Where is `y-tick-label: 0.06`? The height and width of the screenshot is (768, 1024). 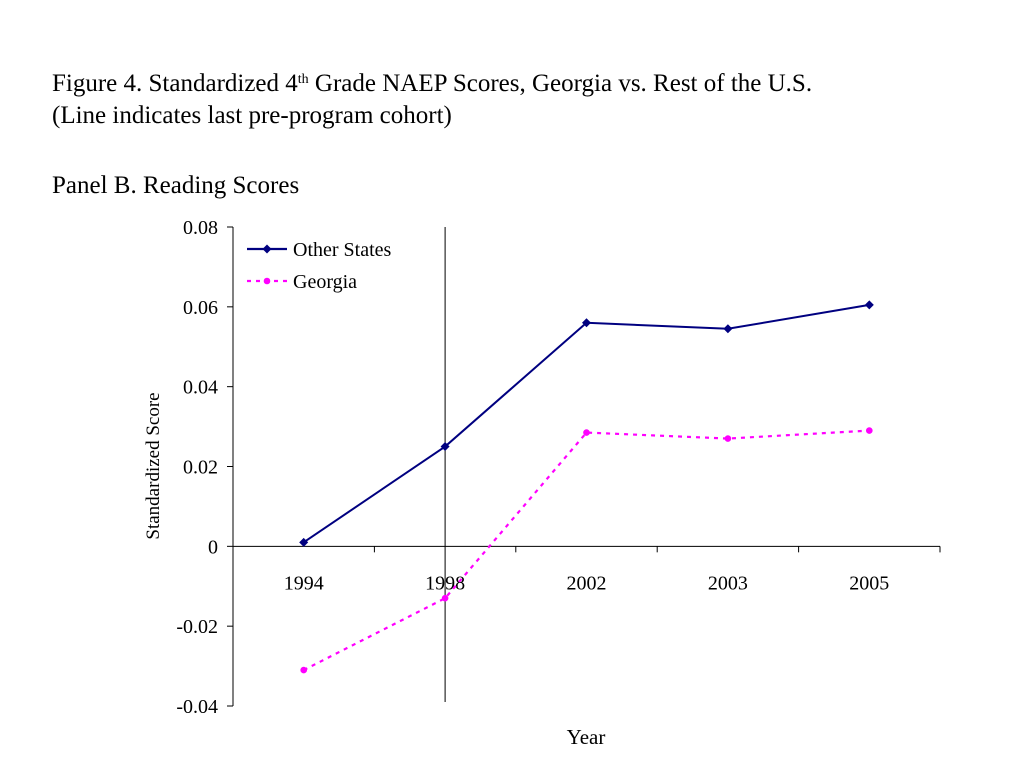
y-tick-label: 0.06 is located at coordinates (200, 308).